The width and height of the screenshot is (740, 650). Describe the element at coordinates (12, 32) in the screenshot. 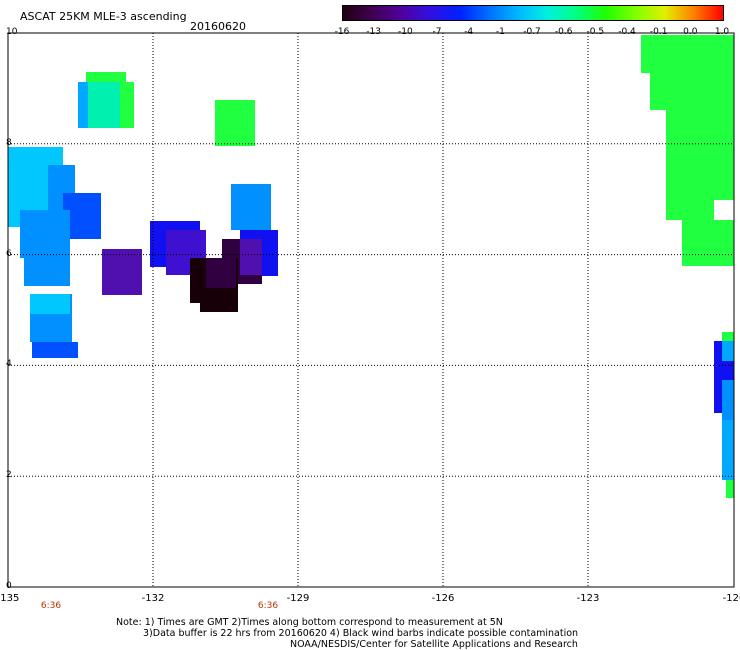

I see `y-tick-label: 10` at that location.